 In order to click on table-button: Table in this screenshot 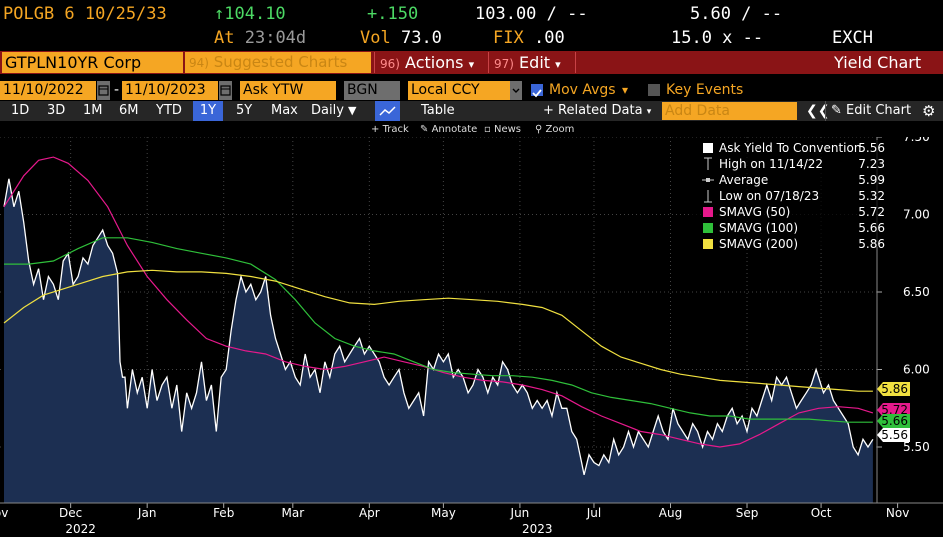, I will do `click(438, 110)`.